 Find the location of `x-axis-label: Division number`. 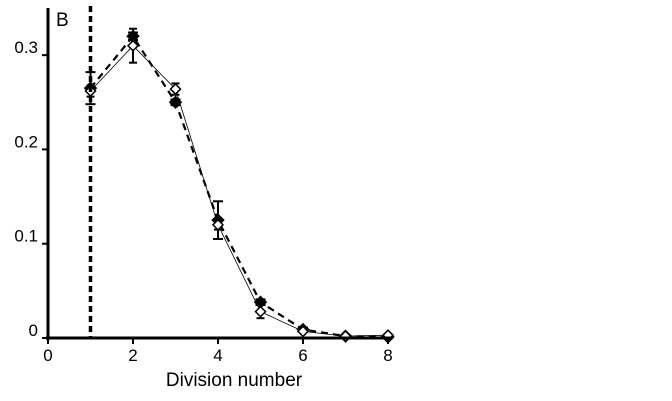

x-axis-label: Division number is located at coordinates (234, 380).